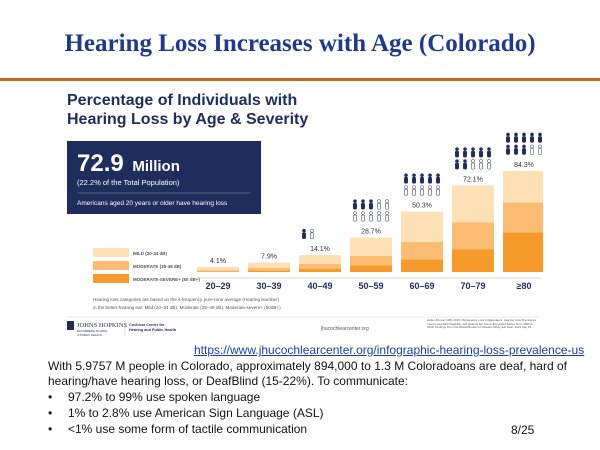 This screenshot has width=600, height=450. What do you see at coordinates (524, 165) in the screenshot?
I see `bar-value-label: 84.3%` at bounding box center [524, 165].